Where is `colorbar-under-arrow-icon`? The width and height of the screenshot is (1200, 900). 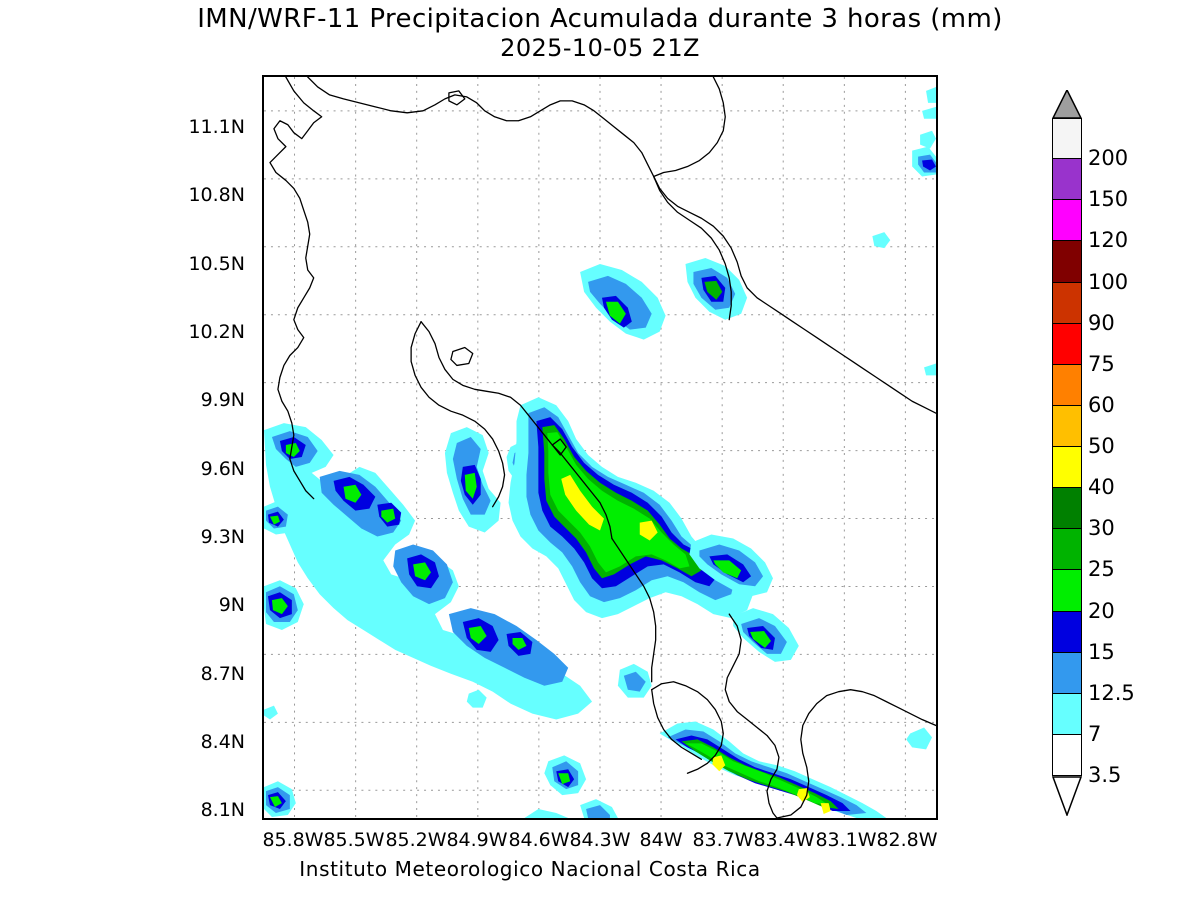
colorbar-under-arrow-icon is located at coordinates (1067, 796).